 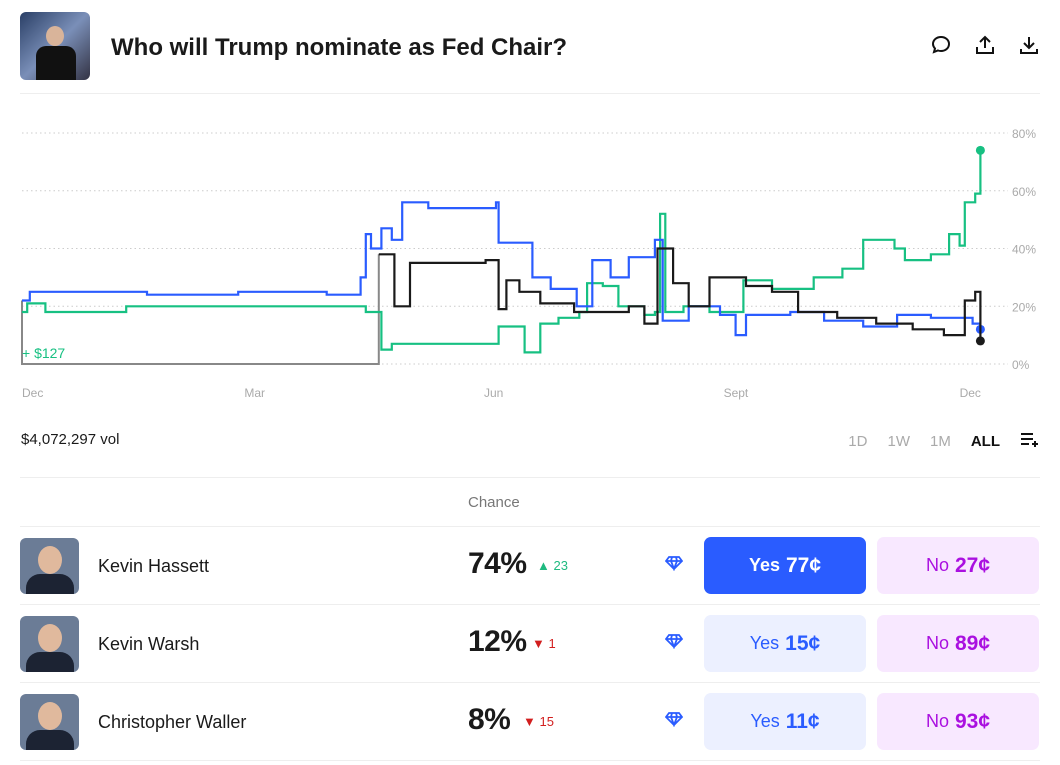 What do you see at coordinates (1030, 441) in the screenshot?
I see `chart-settings-icon` at bounding box center [1030, 441].